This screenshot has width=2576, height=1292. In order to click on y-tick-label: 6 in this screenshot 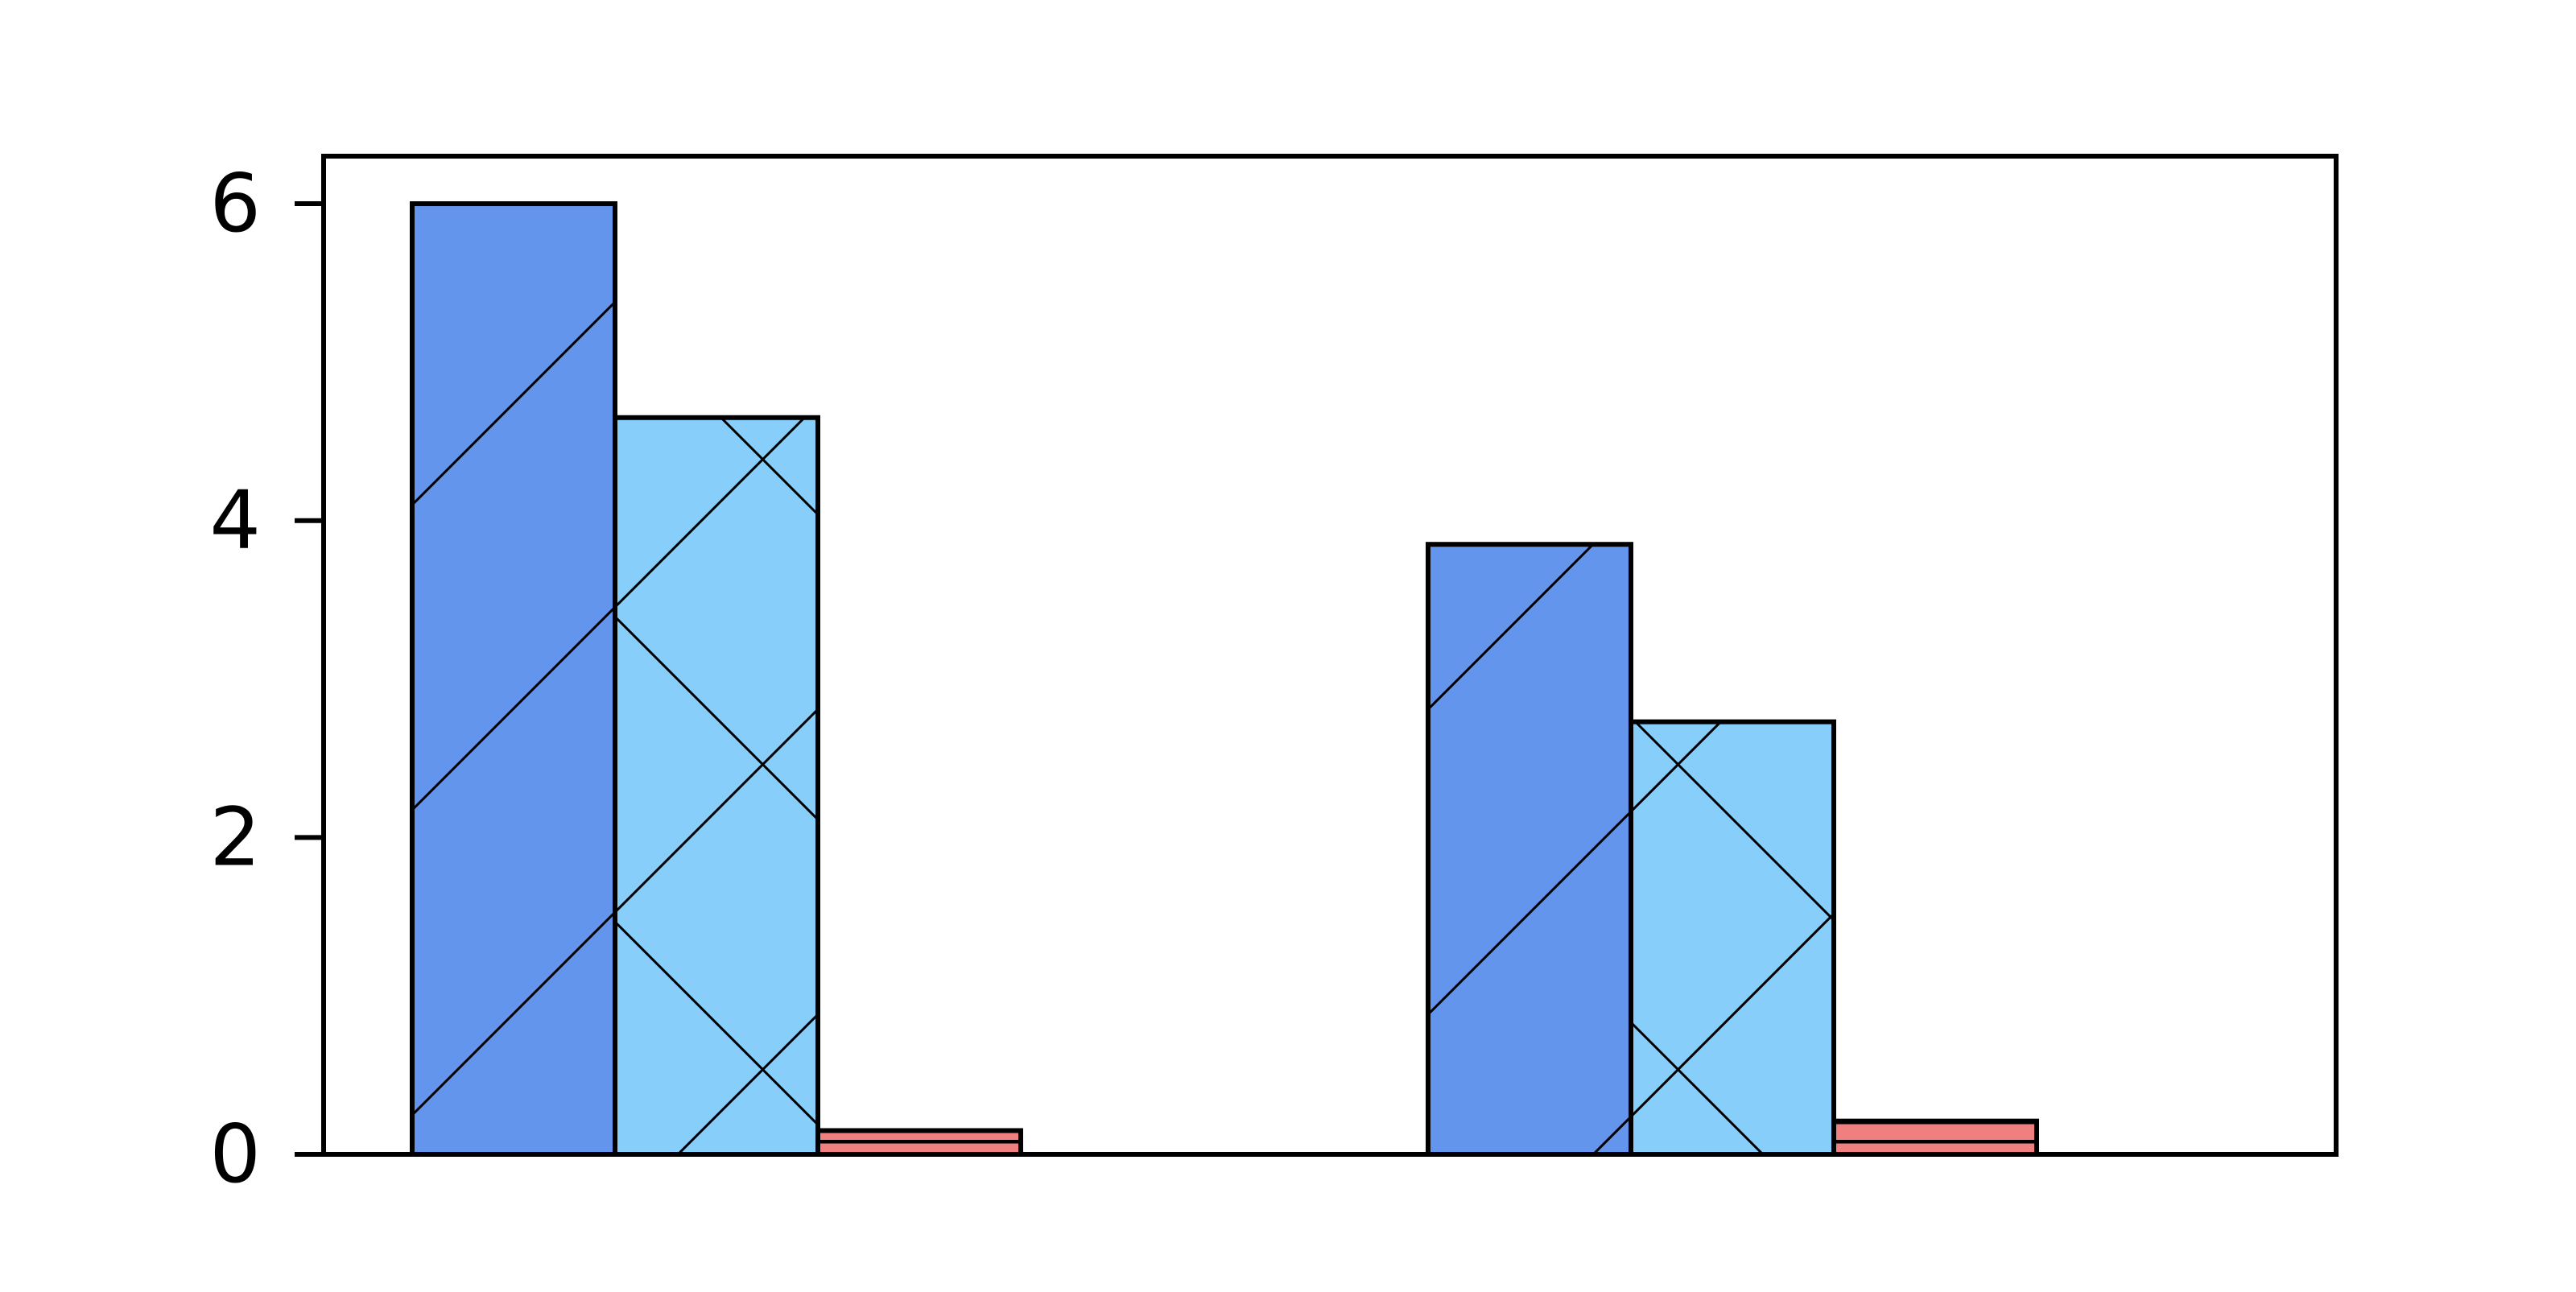, I will do `click(235, 203)`.